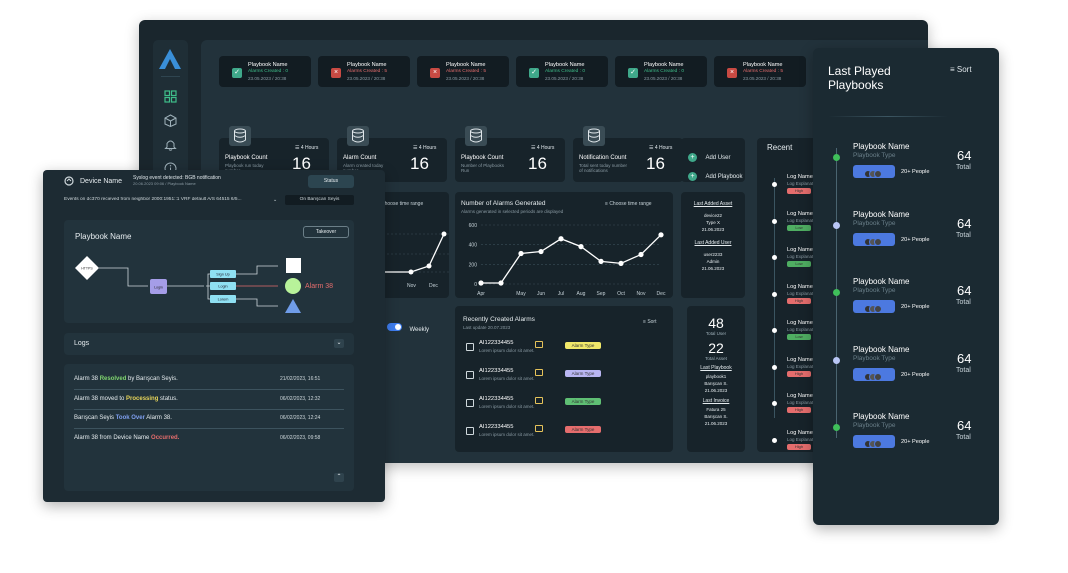 The image size is (1068, 573). What do you see at coordinates (170, 96) in the screenshot?
I see `dashboard-icon` at bounding box center [170, 96].